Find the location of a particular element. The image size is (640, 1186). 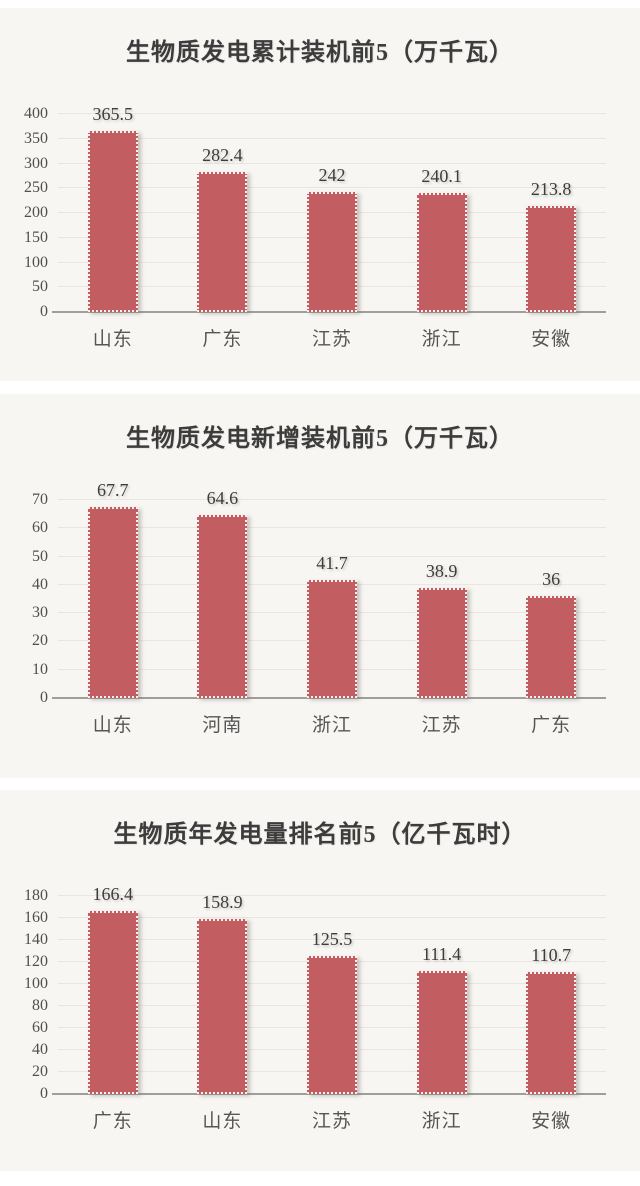

bar-slot: 158.9 is located at coordinates (223, 993).